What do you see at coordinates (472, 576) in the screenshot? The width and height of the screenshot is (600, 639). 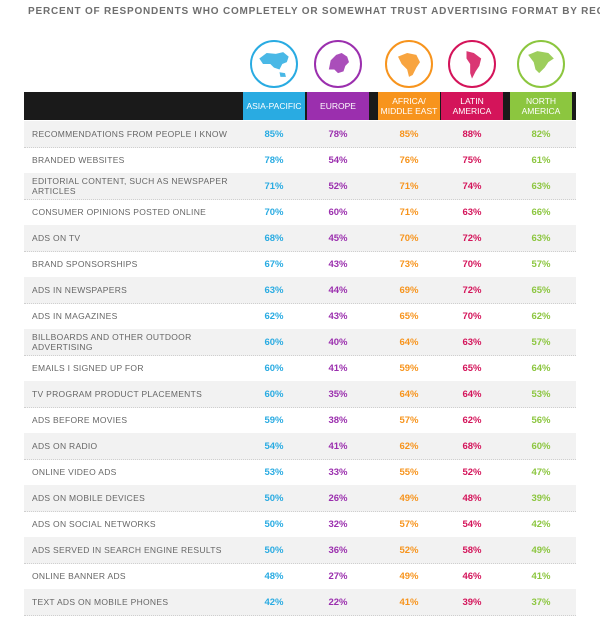 I see `value-cell: 46%` at bounding box center [472, 576].